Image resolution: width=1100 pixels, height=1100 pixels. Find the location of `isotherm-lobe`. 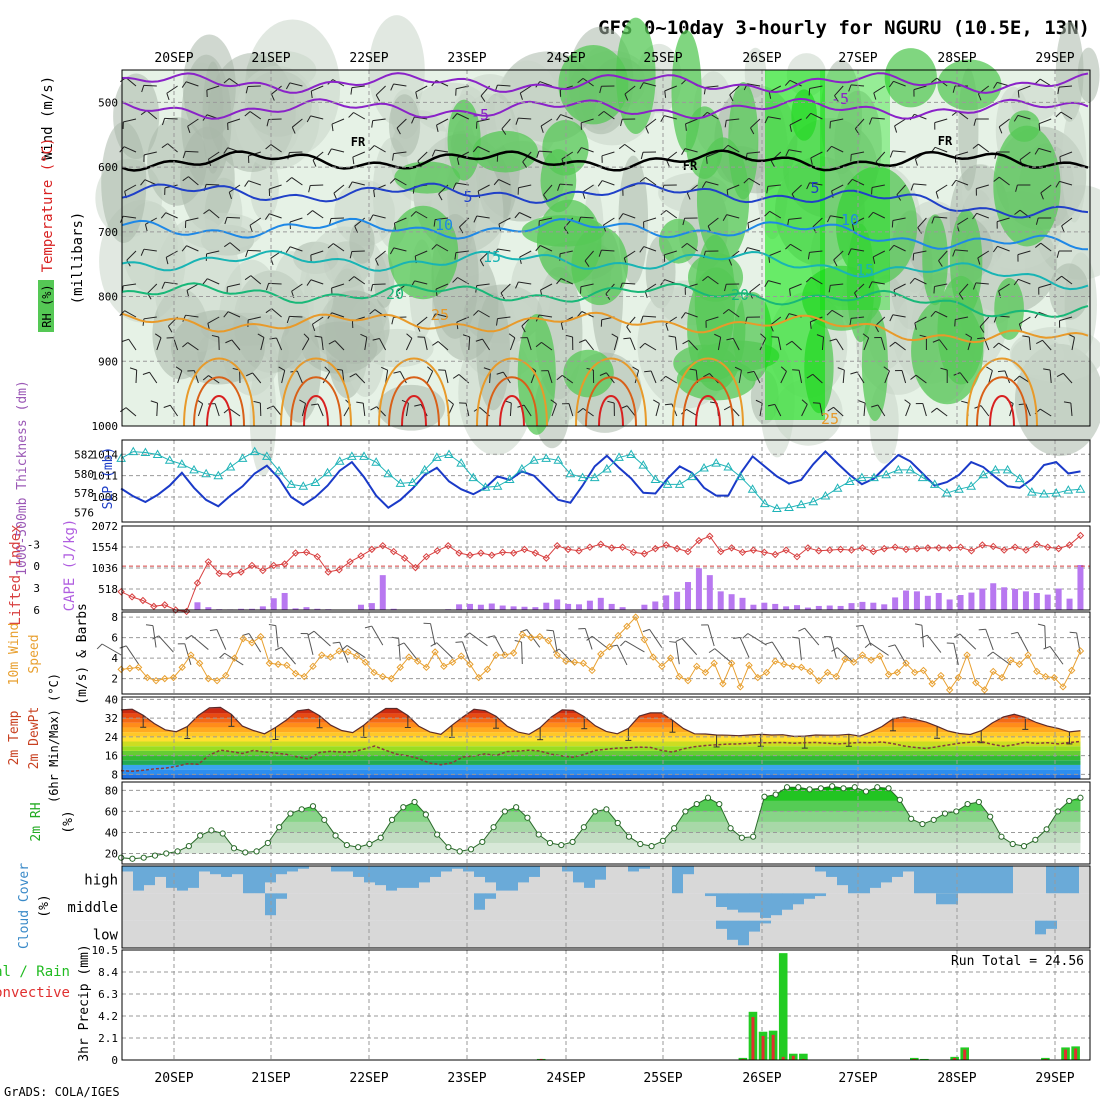

isotherm-lobe is located at coordinates (414, 392).